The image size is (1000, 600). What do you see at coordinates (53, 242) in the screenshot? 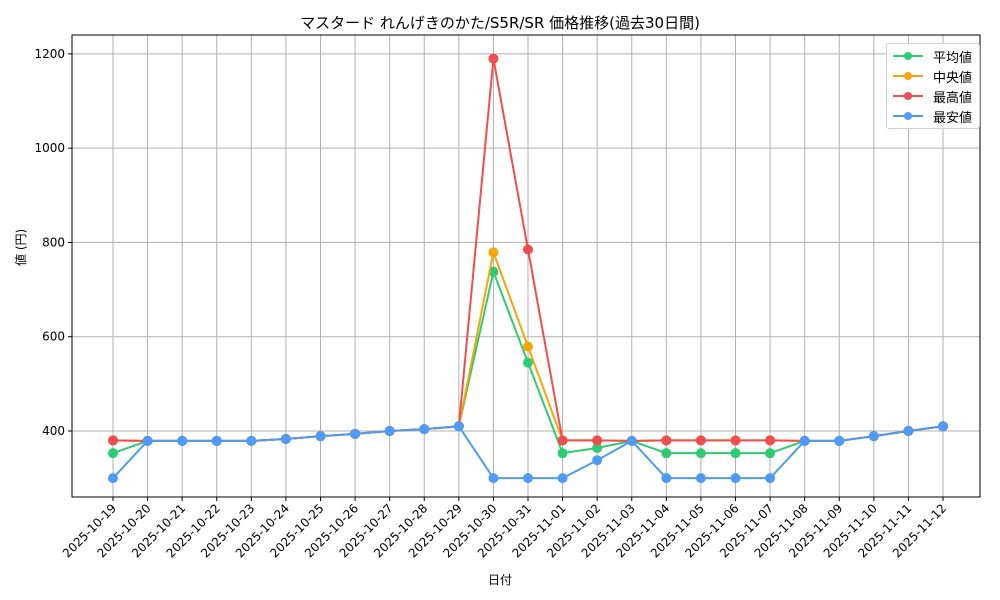
I see `y-tick-label: 800` at bounding box center [53, 242].